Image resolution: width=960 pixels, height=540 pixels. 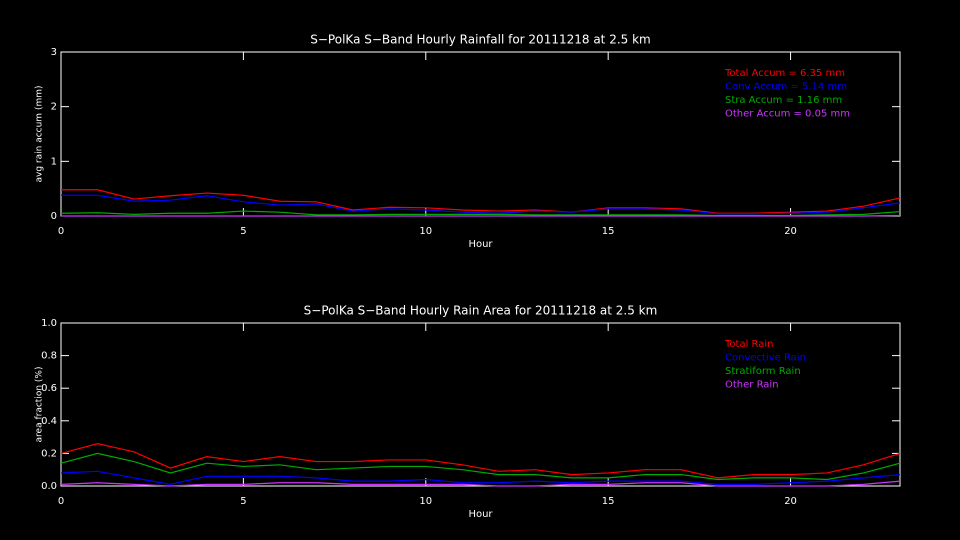 What do you see at coordinates (49, 421) in the screenshot?
I see `y-tick-label: 0.4` at bounding box center [49, 421].